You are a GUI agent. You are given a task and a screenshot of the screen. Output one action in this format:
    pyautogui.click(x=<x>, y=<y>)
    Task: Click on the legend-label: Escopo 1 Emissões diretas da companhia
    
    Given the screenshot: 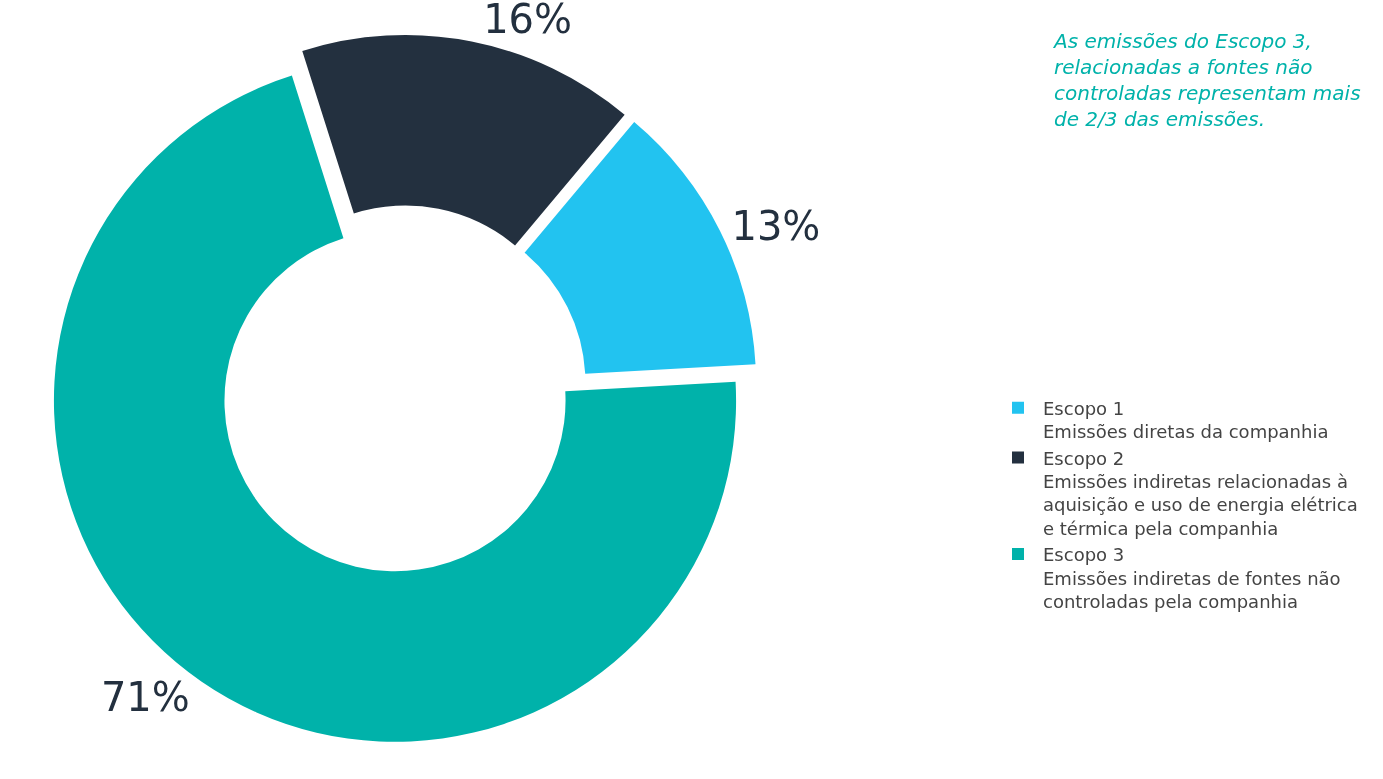 What is the action you would take?
    pyautogui.click(x=1186, y=420)
    